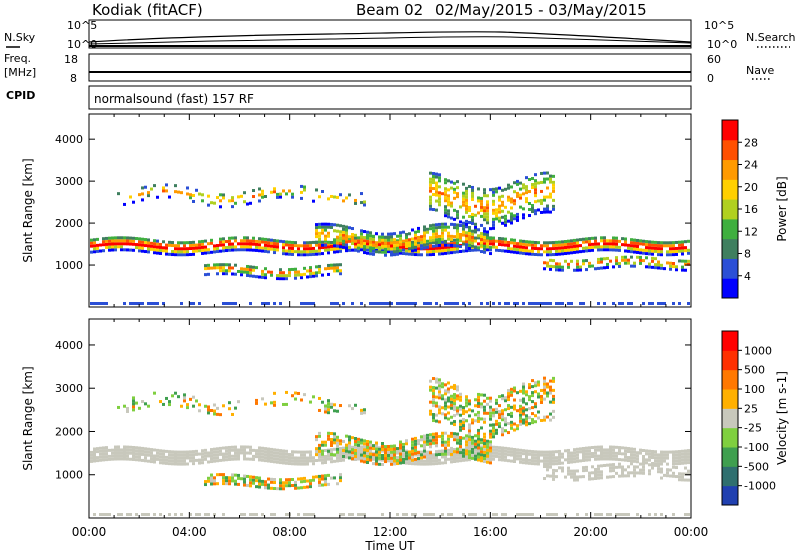  I want to click on colorbar-swatch, so click(730, 457).